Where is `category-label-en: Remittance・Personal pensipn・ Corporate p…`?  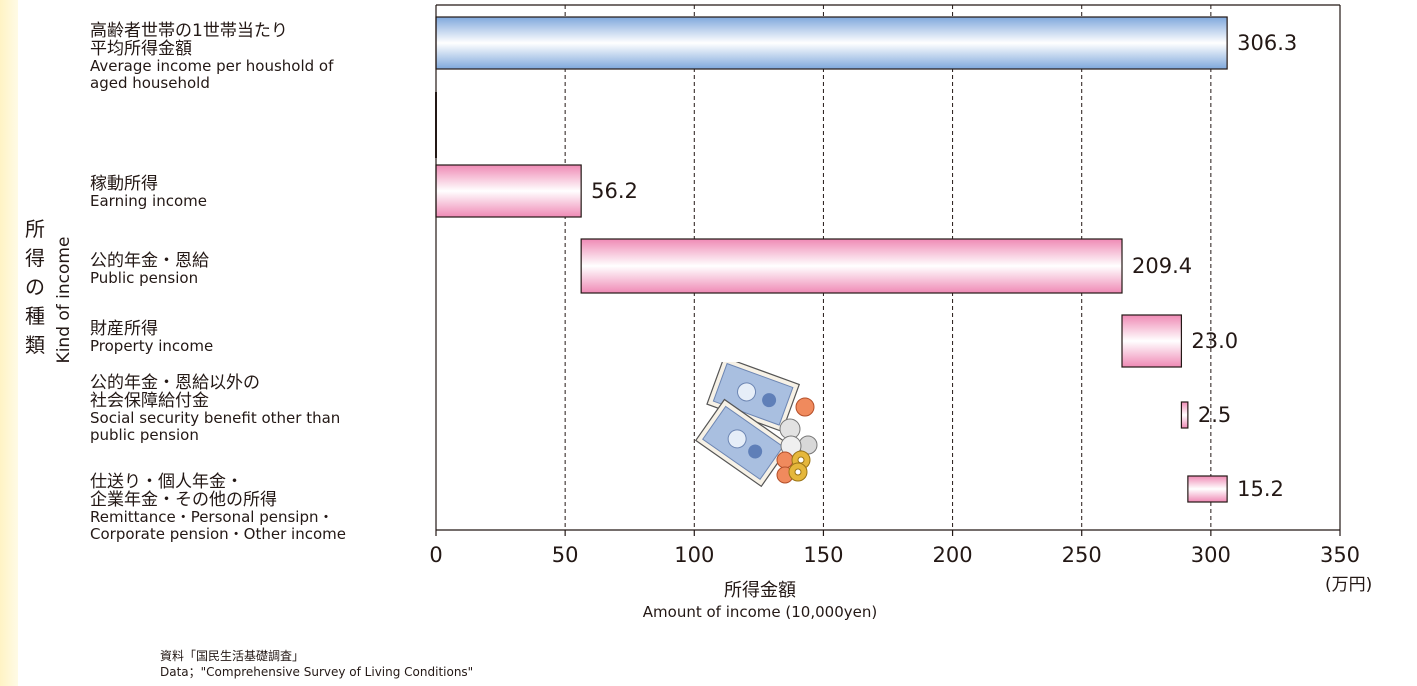
category-label-en: Remittance・Personal pensipn・ Corporate p… is located at coordinates (218, 525).